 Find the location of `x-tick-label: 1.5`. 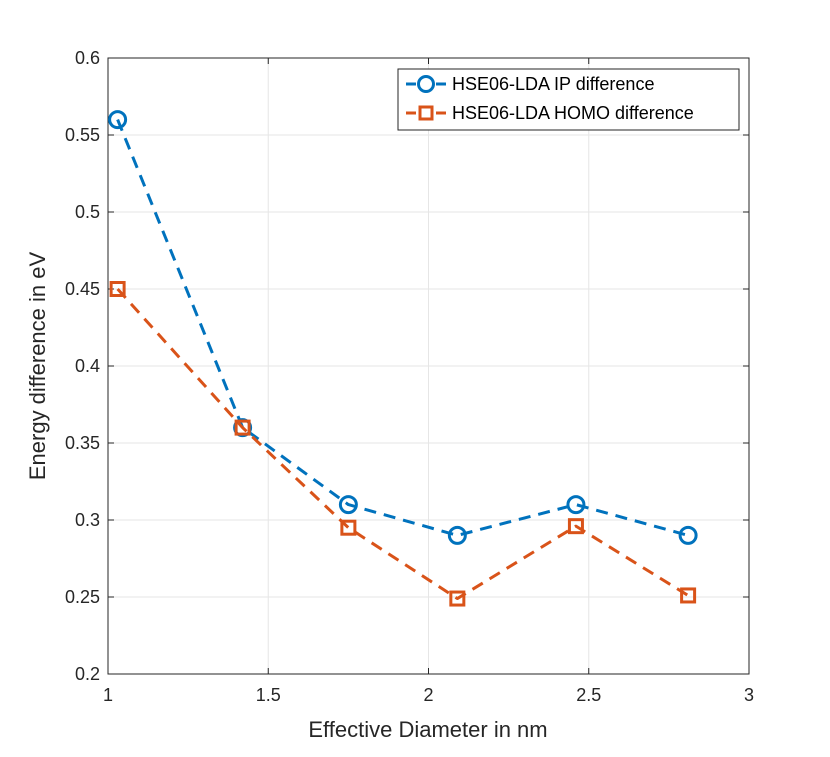

x-tick-label: 1.5 is located at coordinates (268, 695).